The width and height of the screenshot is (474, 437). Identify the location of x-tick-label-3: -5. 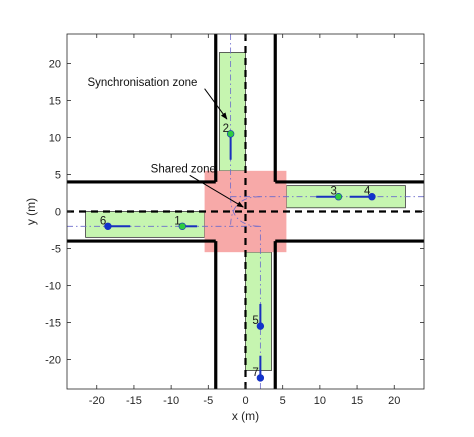
(208, 401).